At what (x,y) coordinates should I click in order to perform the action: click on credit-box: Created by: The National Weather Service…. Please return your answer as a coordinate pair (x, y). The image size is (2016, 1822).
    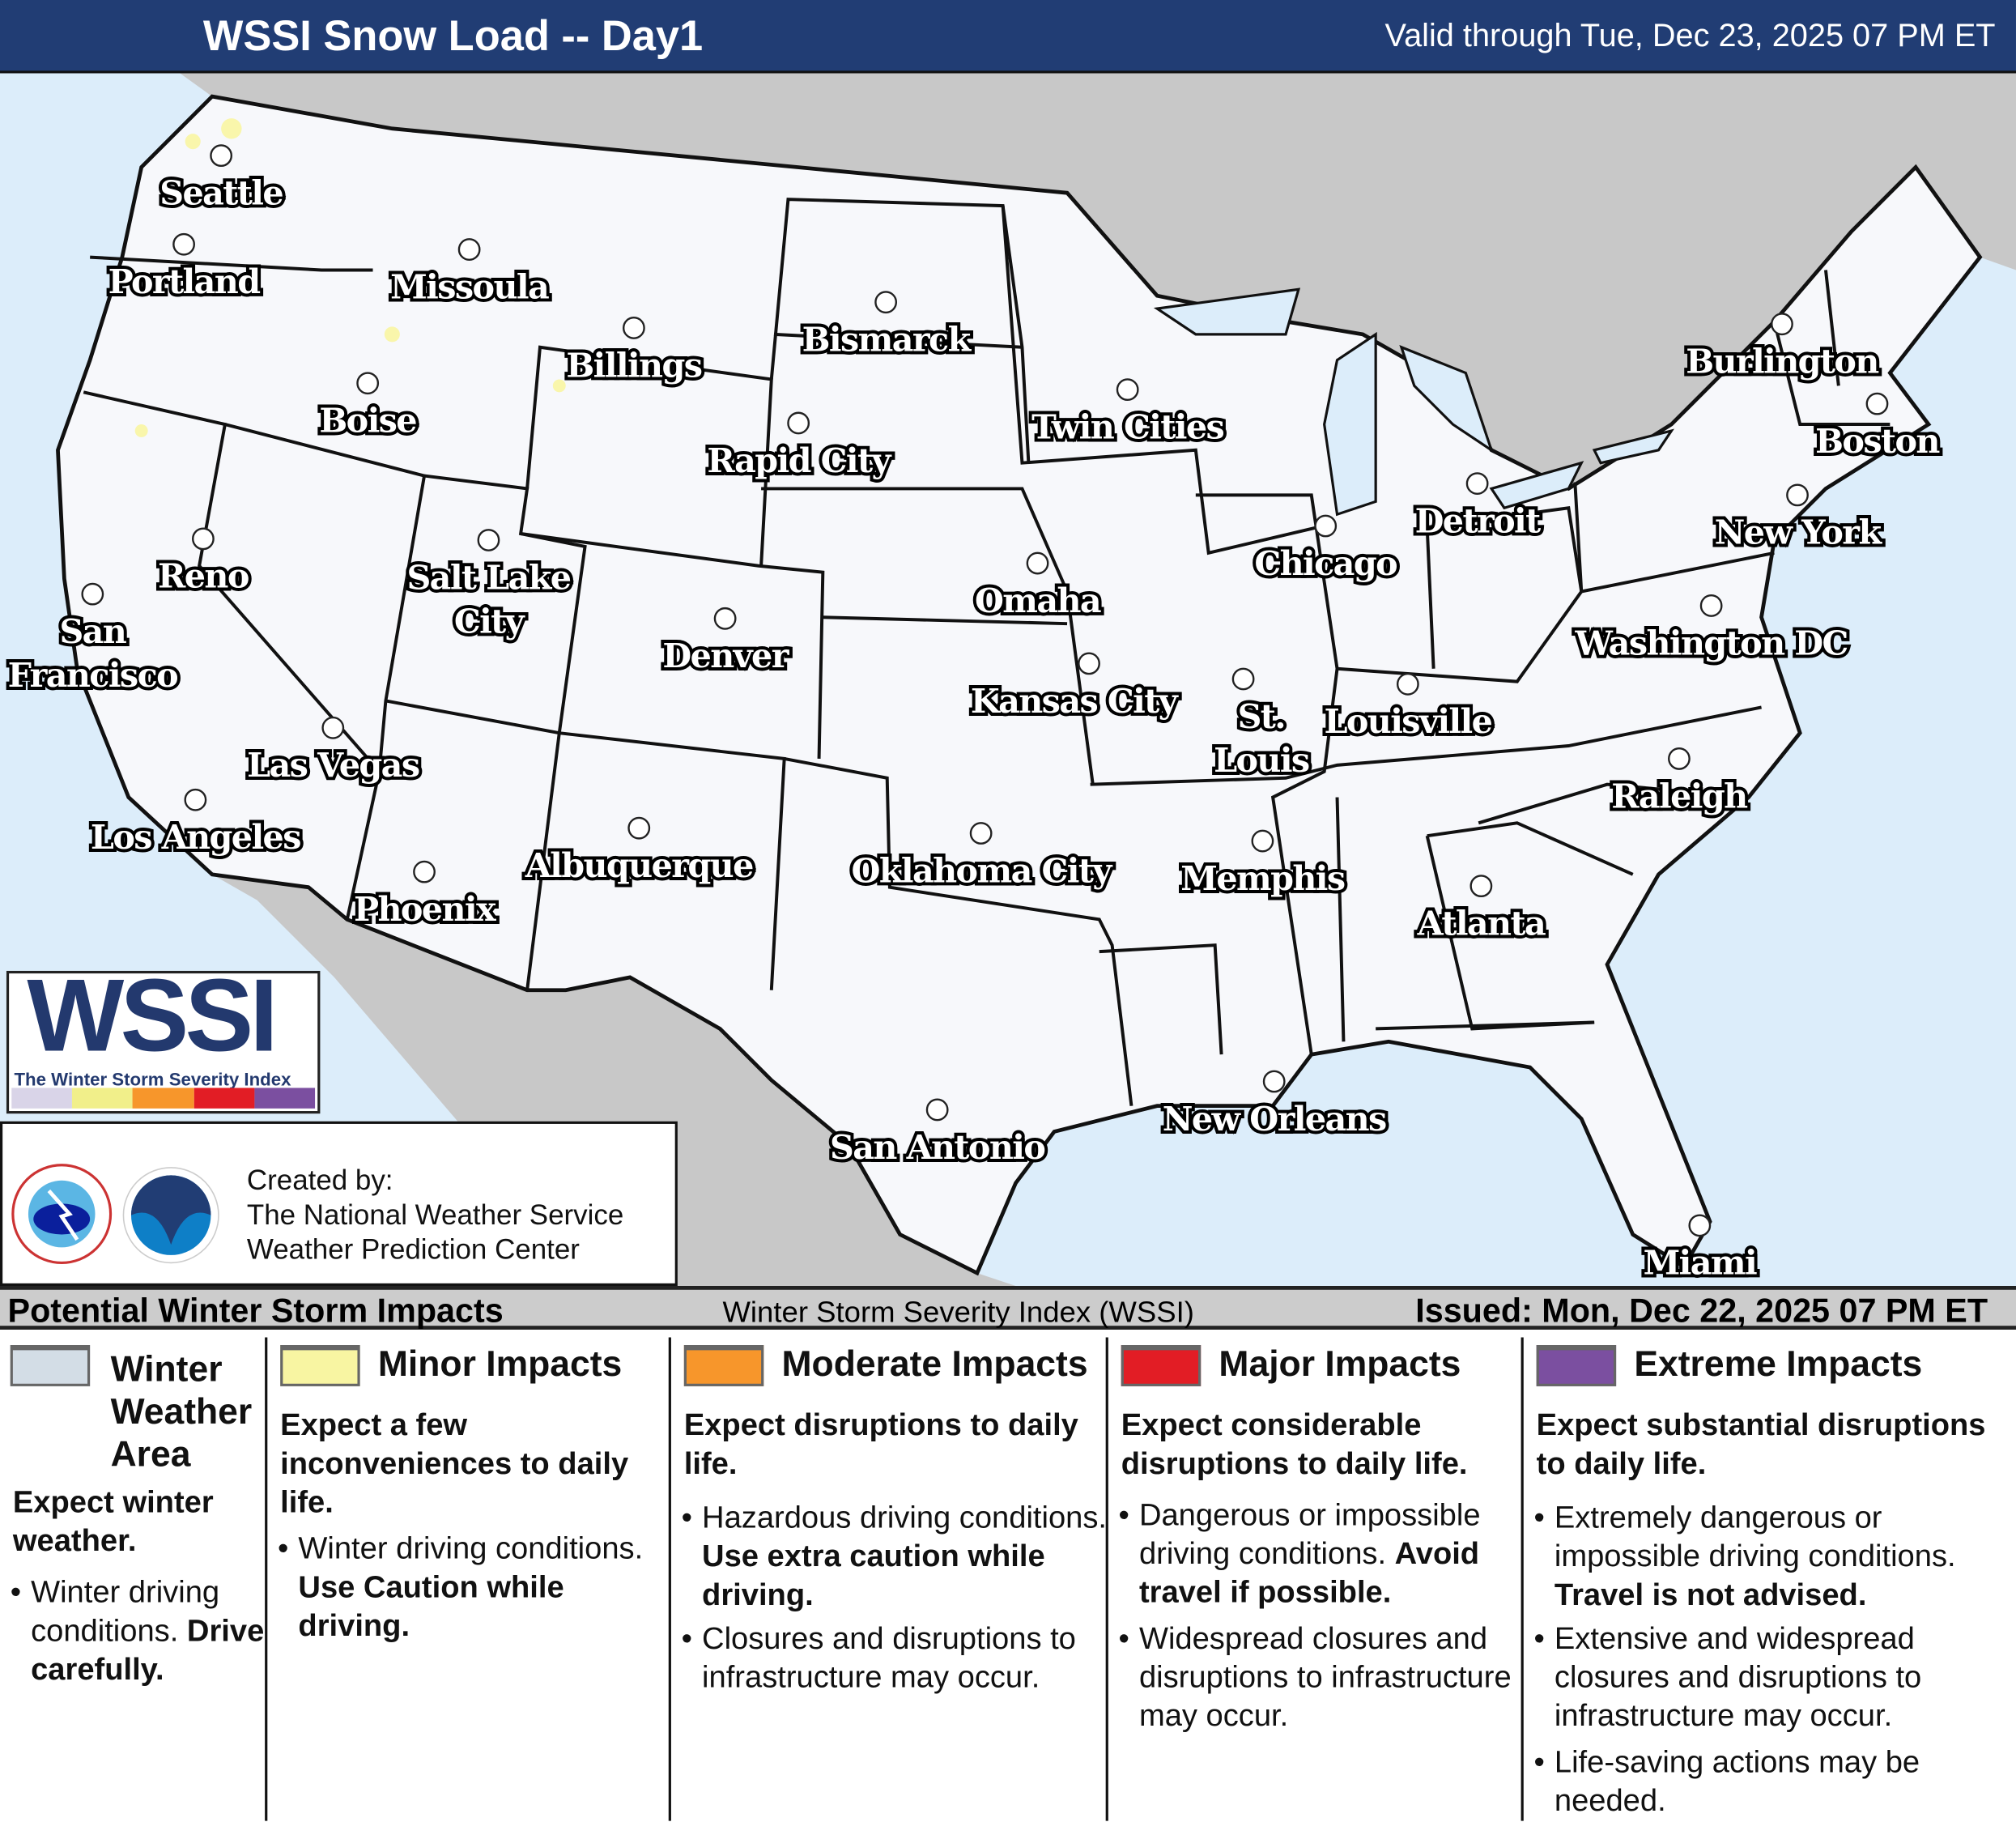
    Looking at the image, I should click on (339, 1203).